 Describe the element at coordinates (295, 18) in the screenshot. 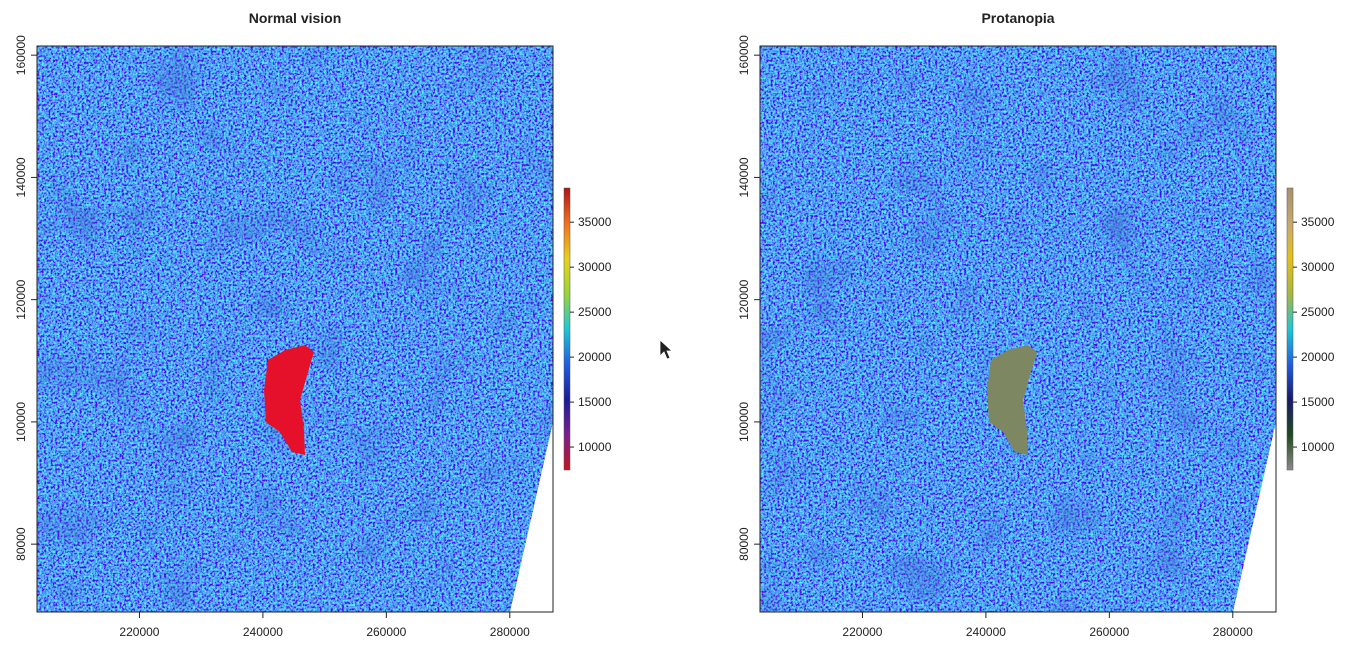

I see `chart-title: Normal vision` at that location.